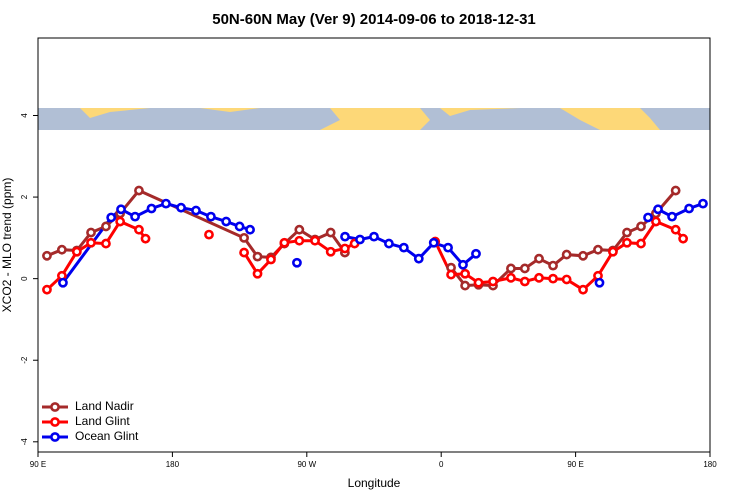 Image resolution: width=750 pixels, height=500 pixels. What do you see at coordinates (306, 464) in the screenshot?
I see `x-tick-label: 90 W` at bounding box center [306, 464].